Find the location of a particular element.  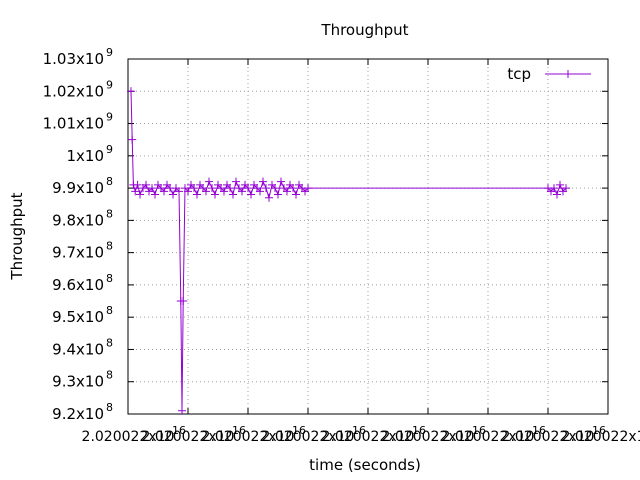

y-tick-label: 1.02x10 is located at coordinates (73, 91).